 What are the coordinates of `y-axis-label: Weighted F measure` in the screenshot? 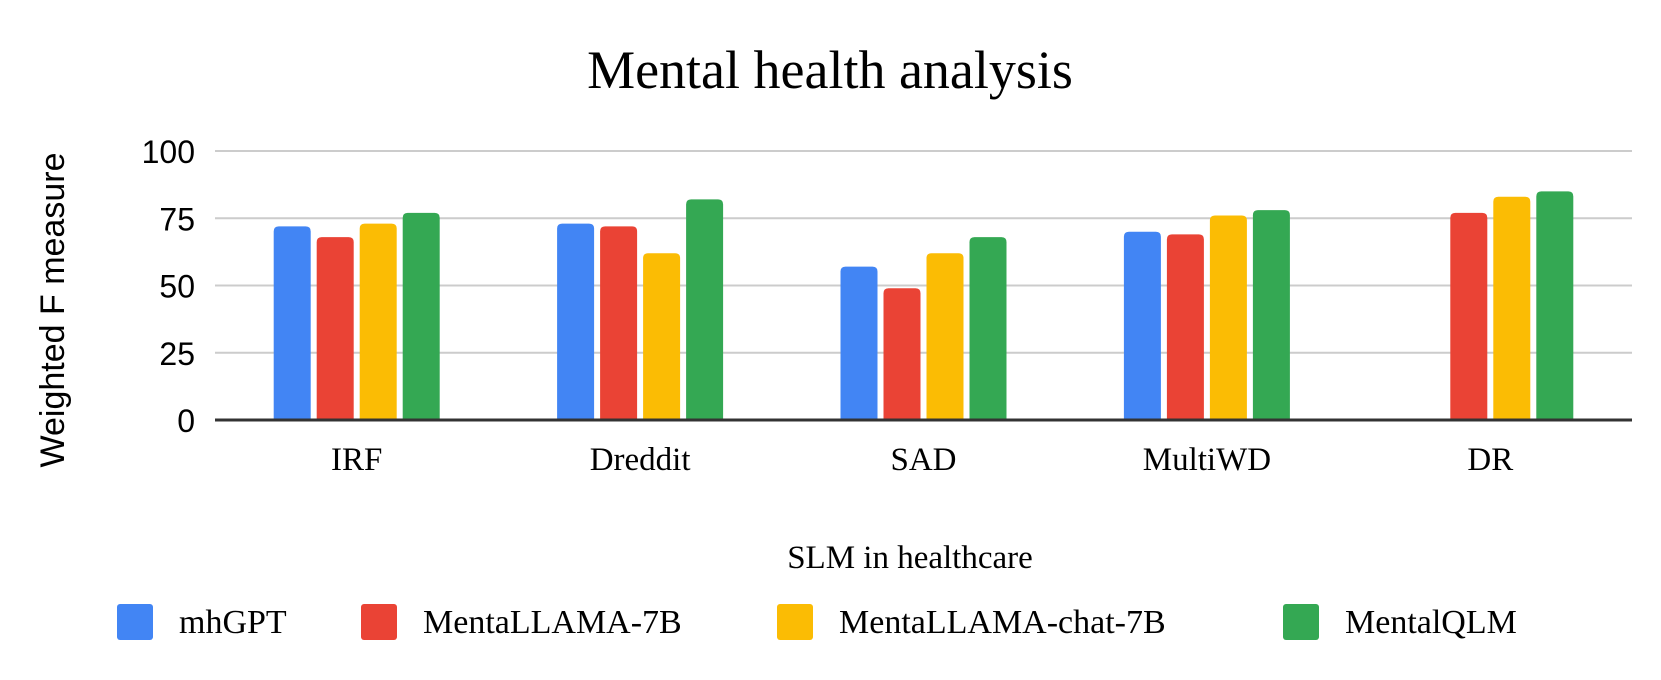 It's located at (53, 310).